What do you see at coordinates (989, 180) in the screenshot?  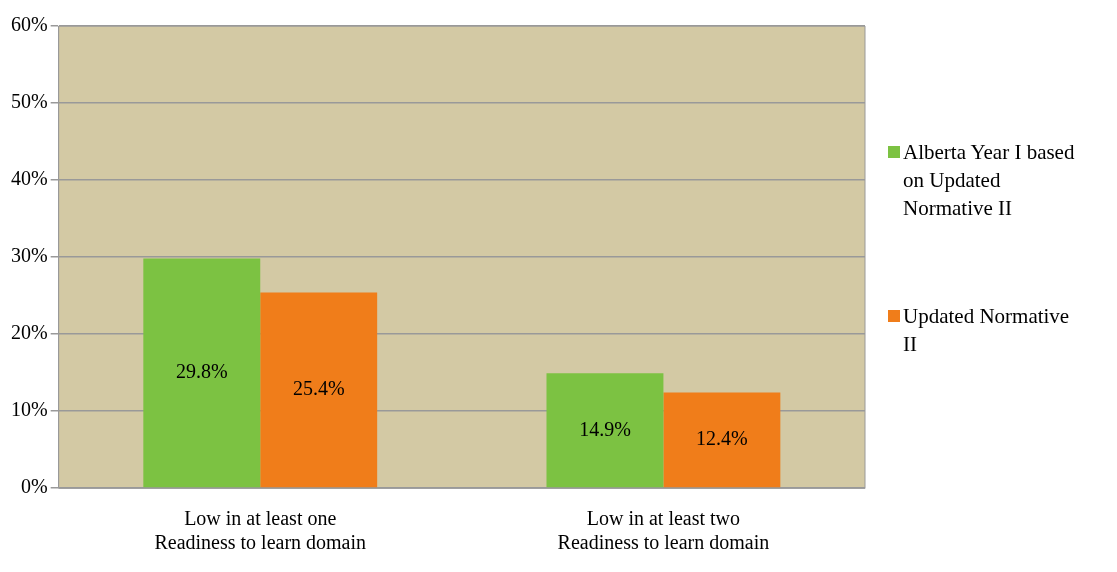 I see `legend-label: Alberta Year I based on Updated Normative II` at bounding box center [989, 180].